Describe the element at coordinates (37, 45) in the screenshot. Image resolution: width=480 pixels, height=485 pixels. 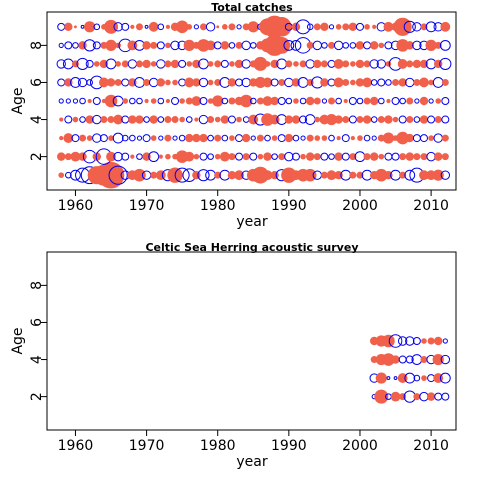
I see `y-tick-label: 8` at that location.